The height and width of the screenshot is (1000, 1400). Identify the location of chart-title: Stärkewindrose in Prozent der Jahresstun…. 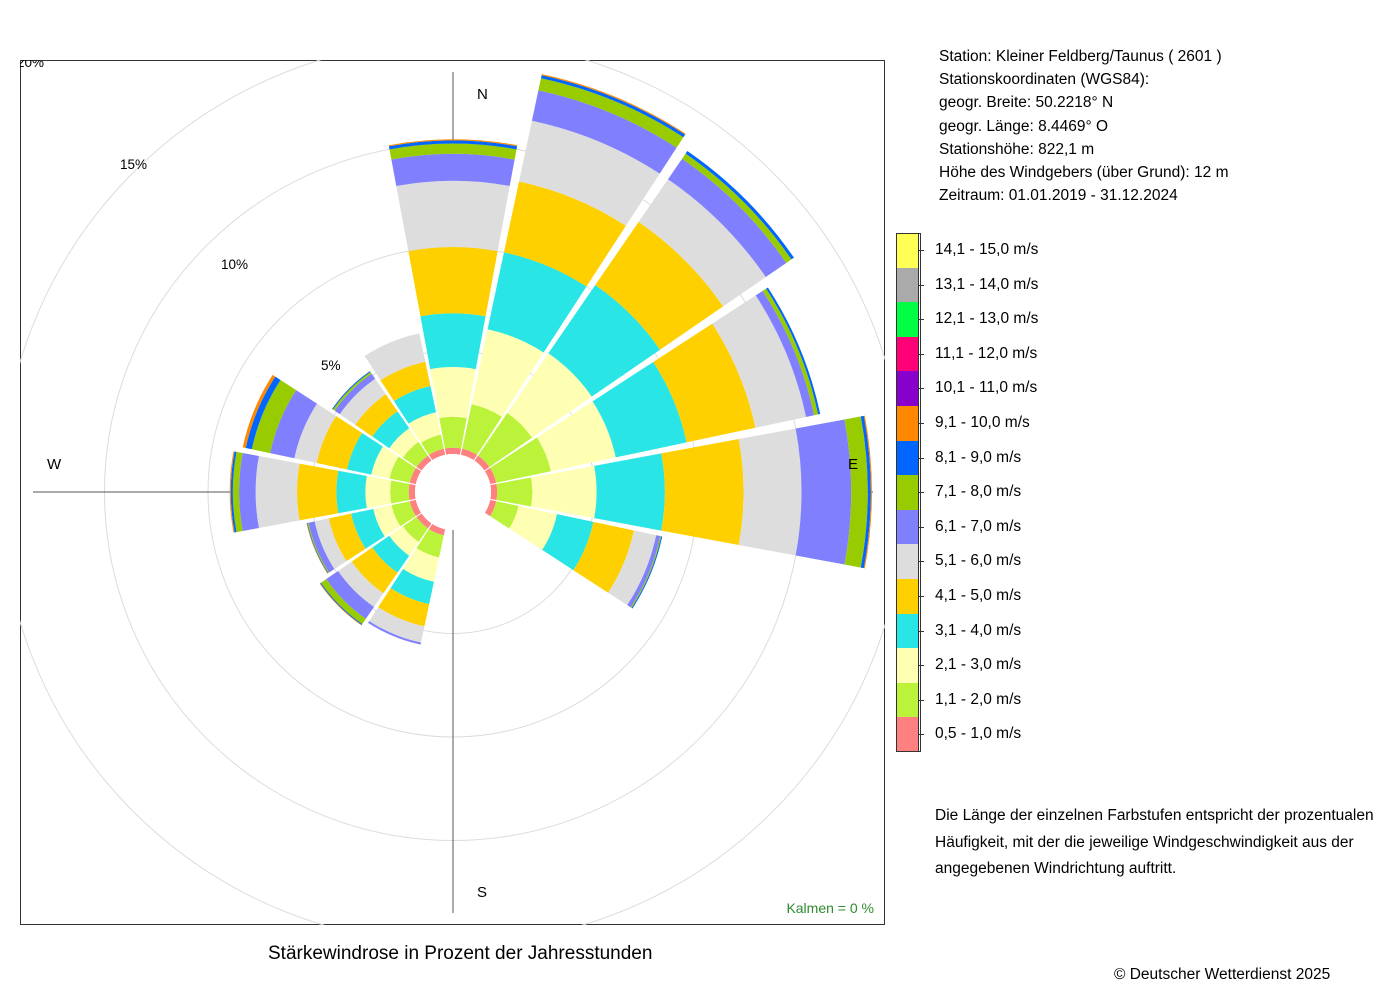
(460, 953).